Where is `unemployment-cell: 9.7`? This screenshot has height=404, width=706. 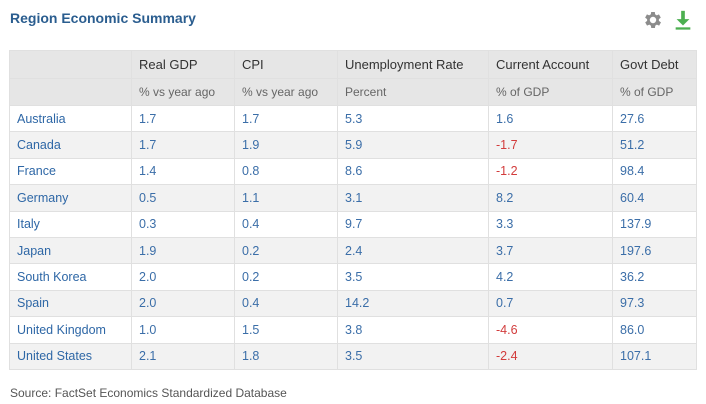 unemployment-cell: 9.7 is located at coordinates (413, 224).